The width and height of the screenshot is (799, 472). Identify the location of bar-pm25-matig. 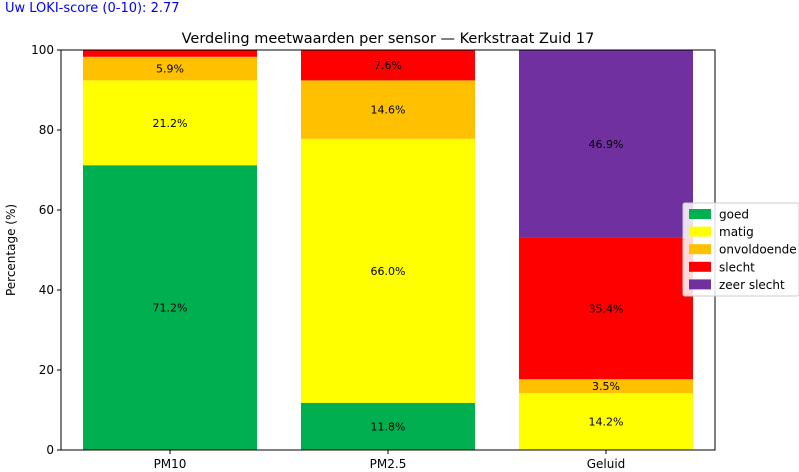
(388, 270).